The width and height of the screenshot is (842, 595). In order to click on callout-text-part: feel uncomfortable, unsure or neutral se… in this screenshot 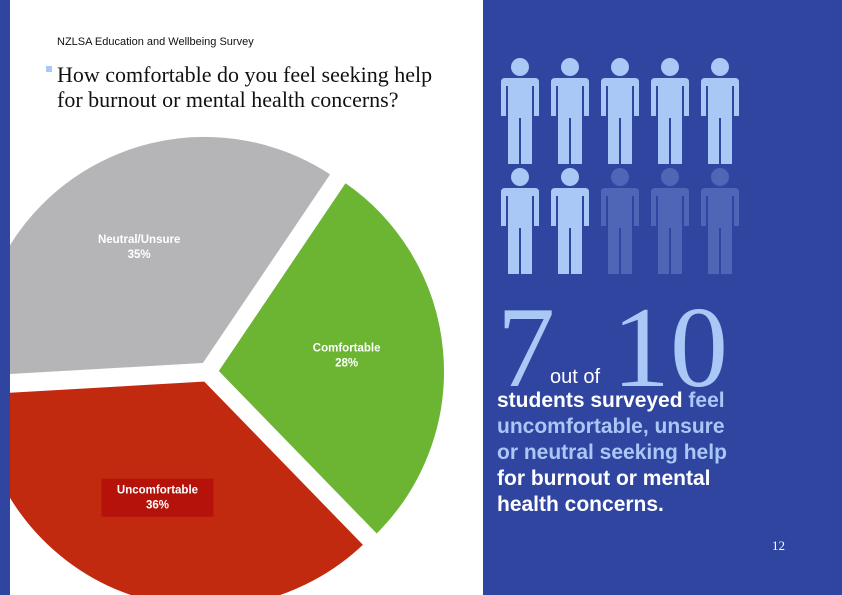, I will do `click(612, 426)`.